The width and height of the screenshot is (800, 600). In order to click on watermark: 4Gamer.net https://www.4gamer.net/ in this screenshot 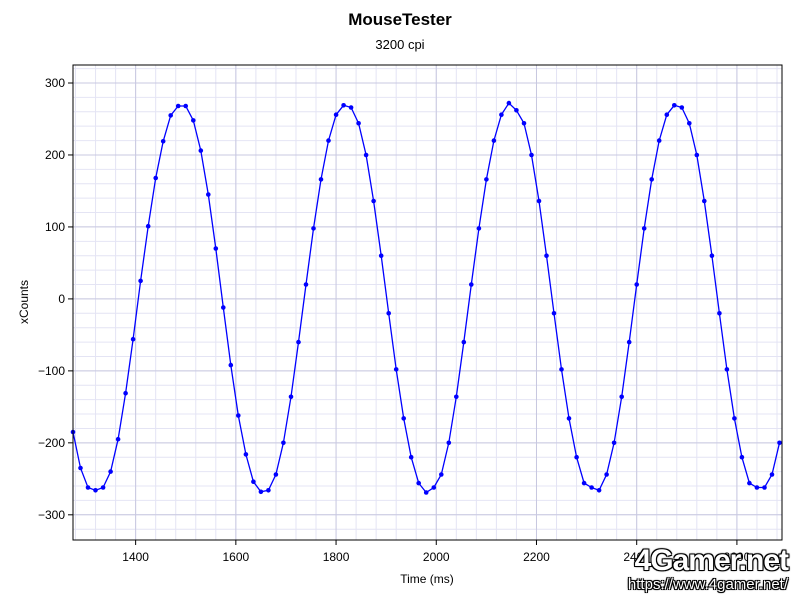, I will do `click(708, 569)`.